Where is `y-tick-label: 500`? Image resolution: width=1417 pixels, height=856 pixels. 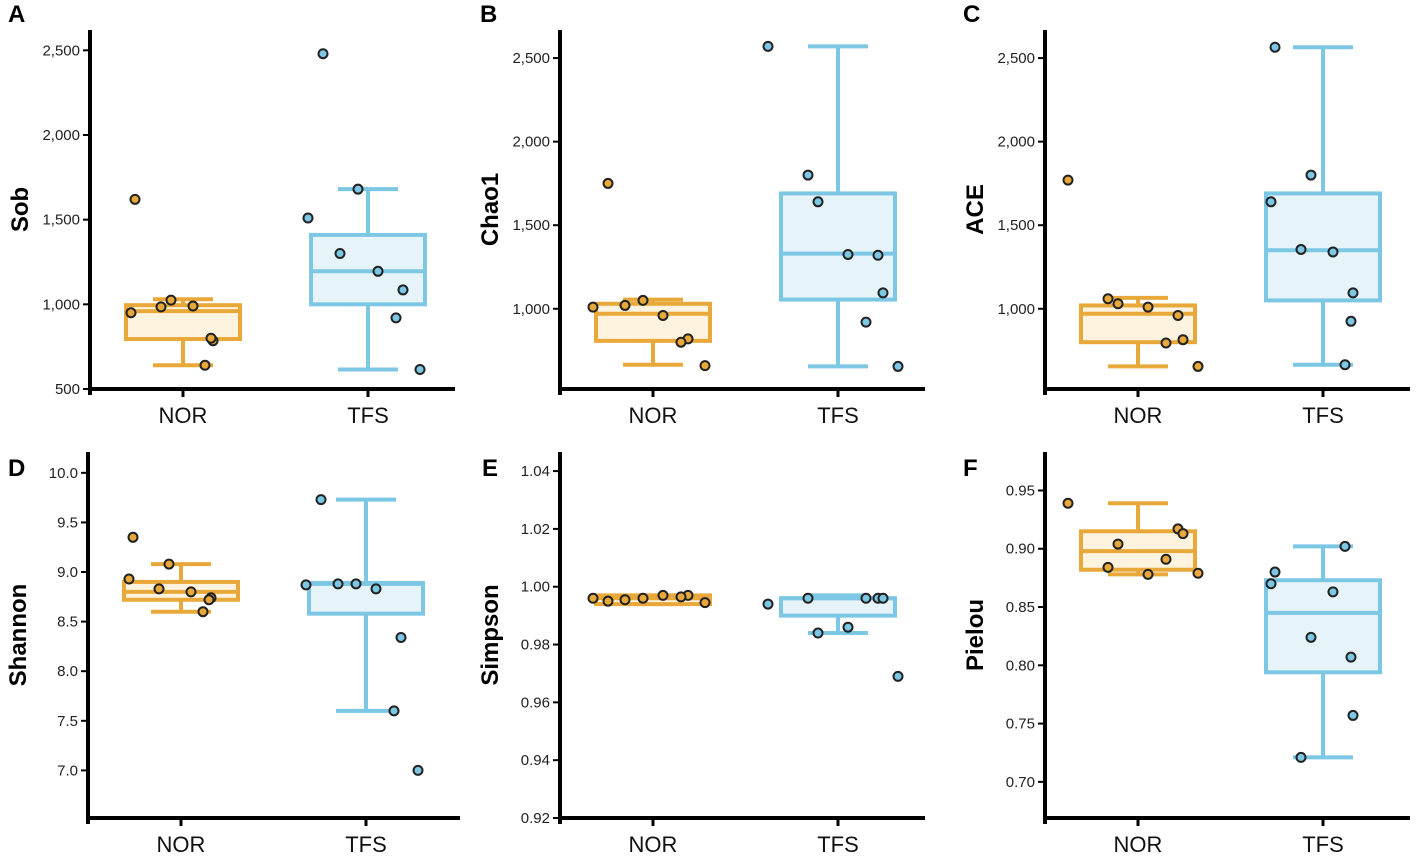 y-tick-label: 500 is located at coordinates (67, 389).